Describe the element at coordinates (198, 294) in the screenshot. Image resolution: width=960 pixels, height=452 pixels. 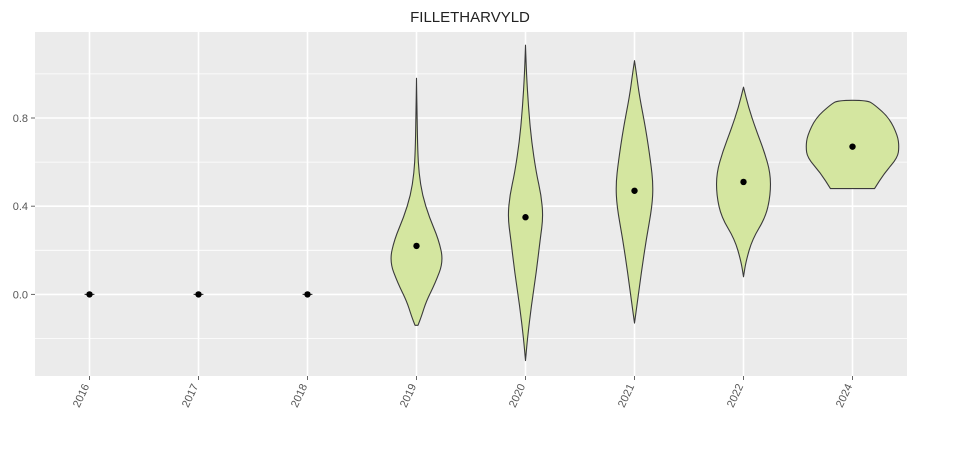
I see `median-point-2017` at that location.